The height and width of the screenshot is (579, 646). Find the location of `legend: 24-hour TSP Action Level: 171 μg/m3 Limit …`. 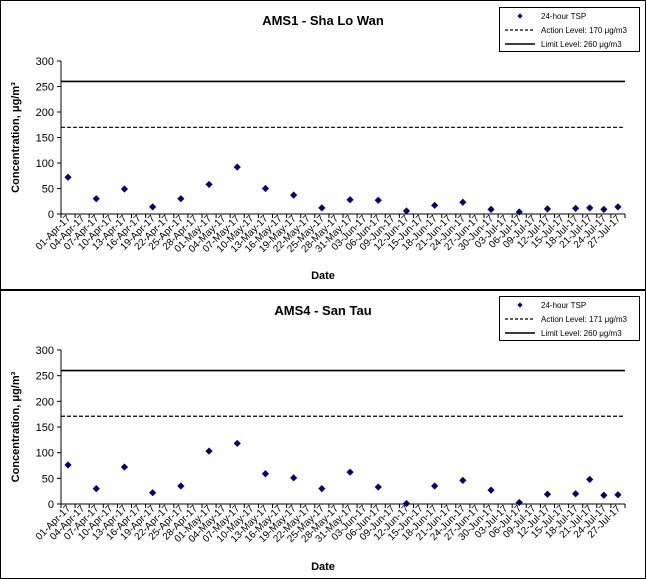

legend: 24-hour TSP Action Level: 171 μg/m3 Limit … is located at coordinates (569, 318).